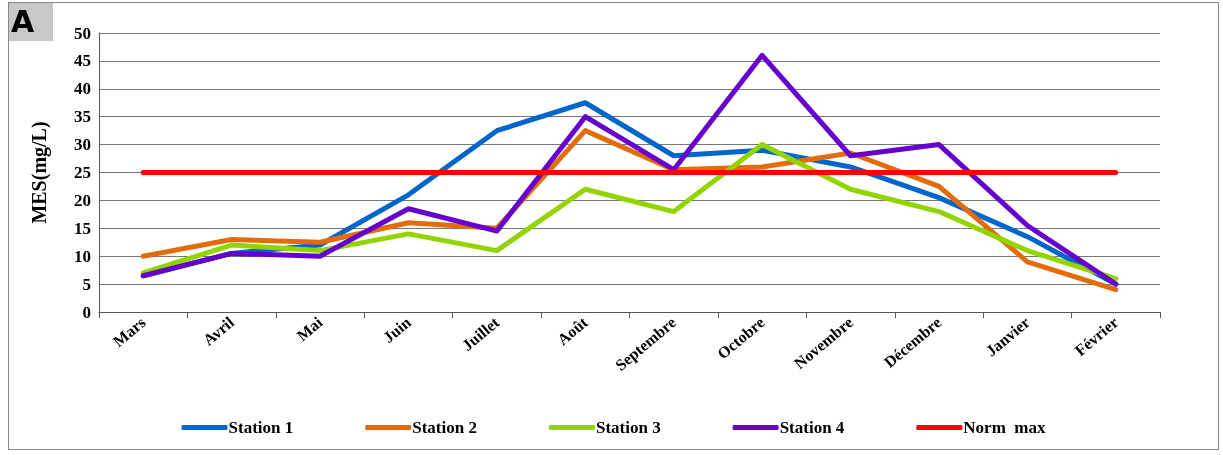  What do you see at coordinates (82, 89) in the screenshot?
I see `y-tick-label: 40` at bounding box center [82, 89].